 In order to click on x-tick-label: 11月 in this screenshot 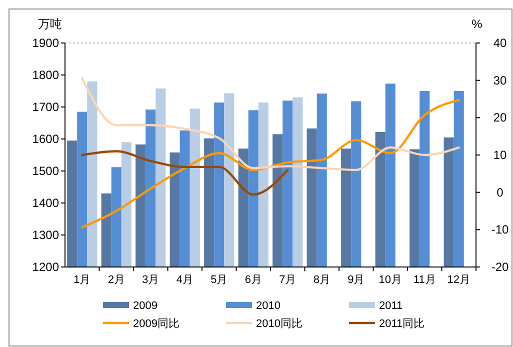, I will do `click(424, 280)`.